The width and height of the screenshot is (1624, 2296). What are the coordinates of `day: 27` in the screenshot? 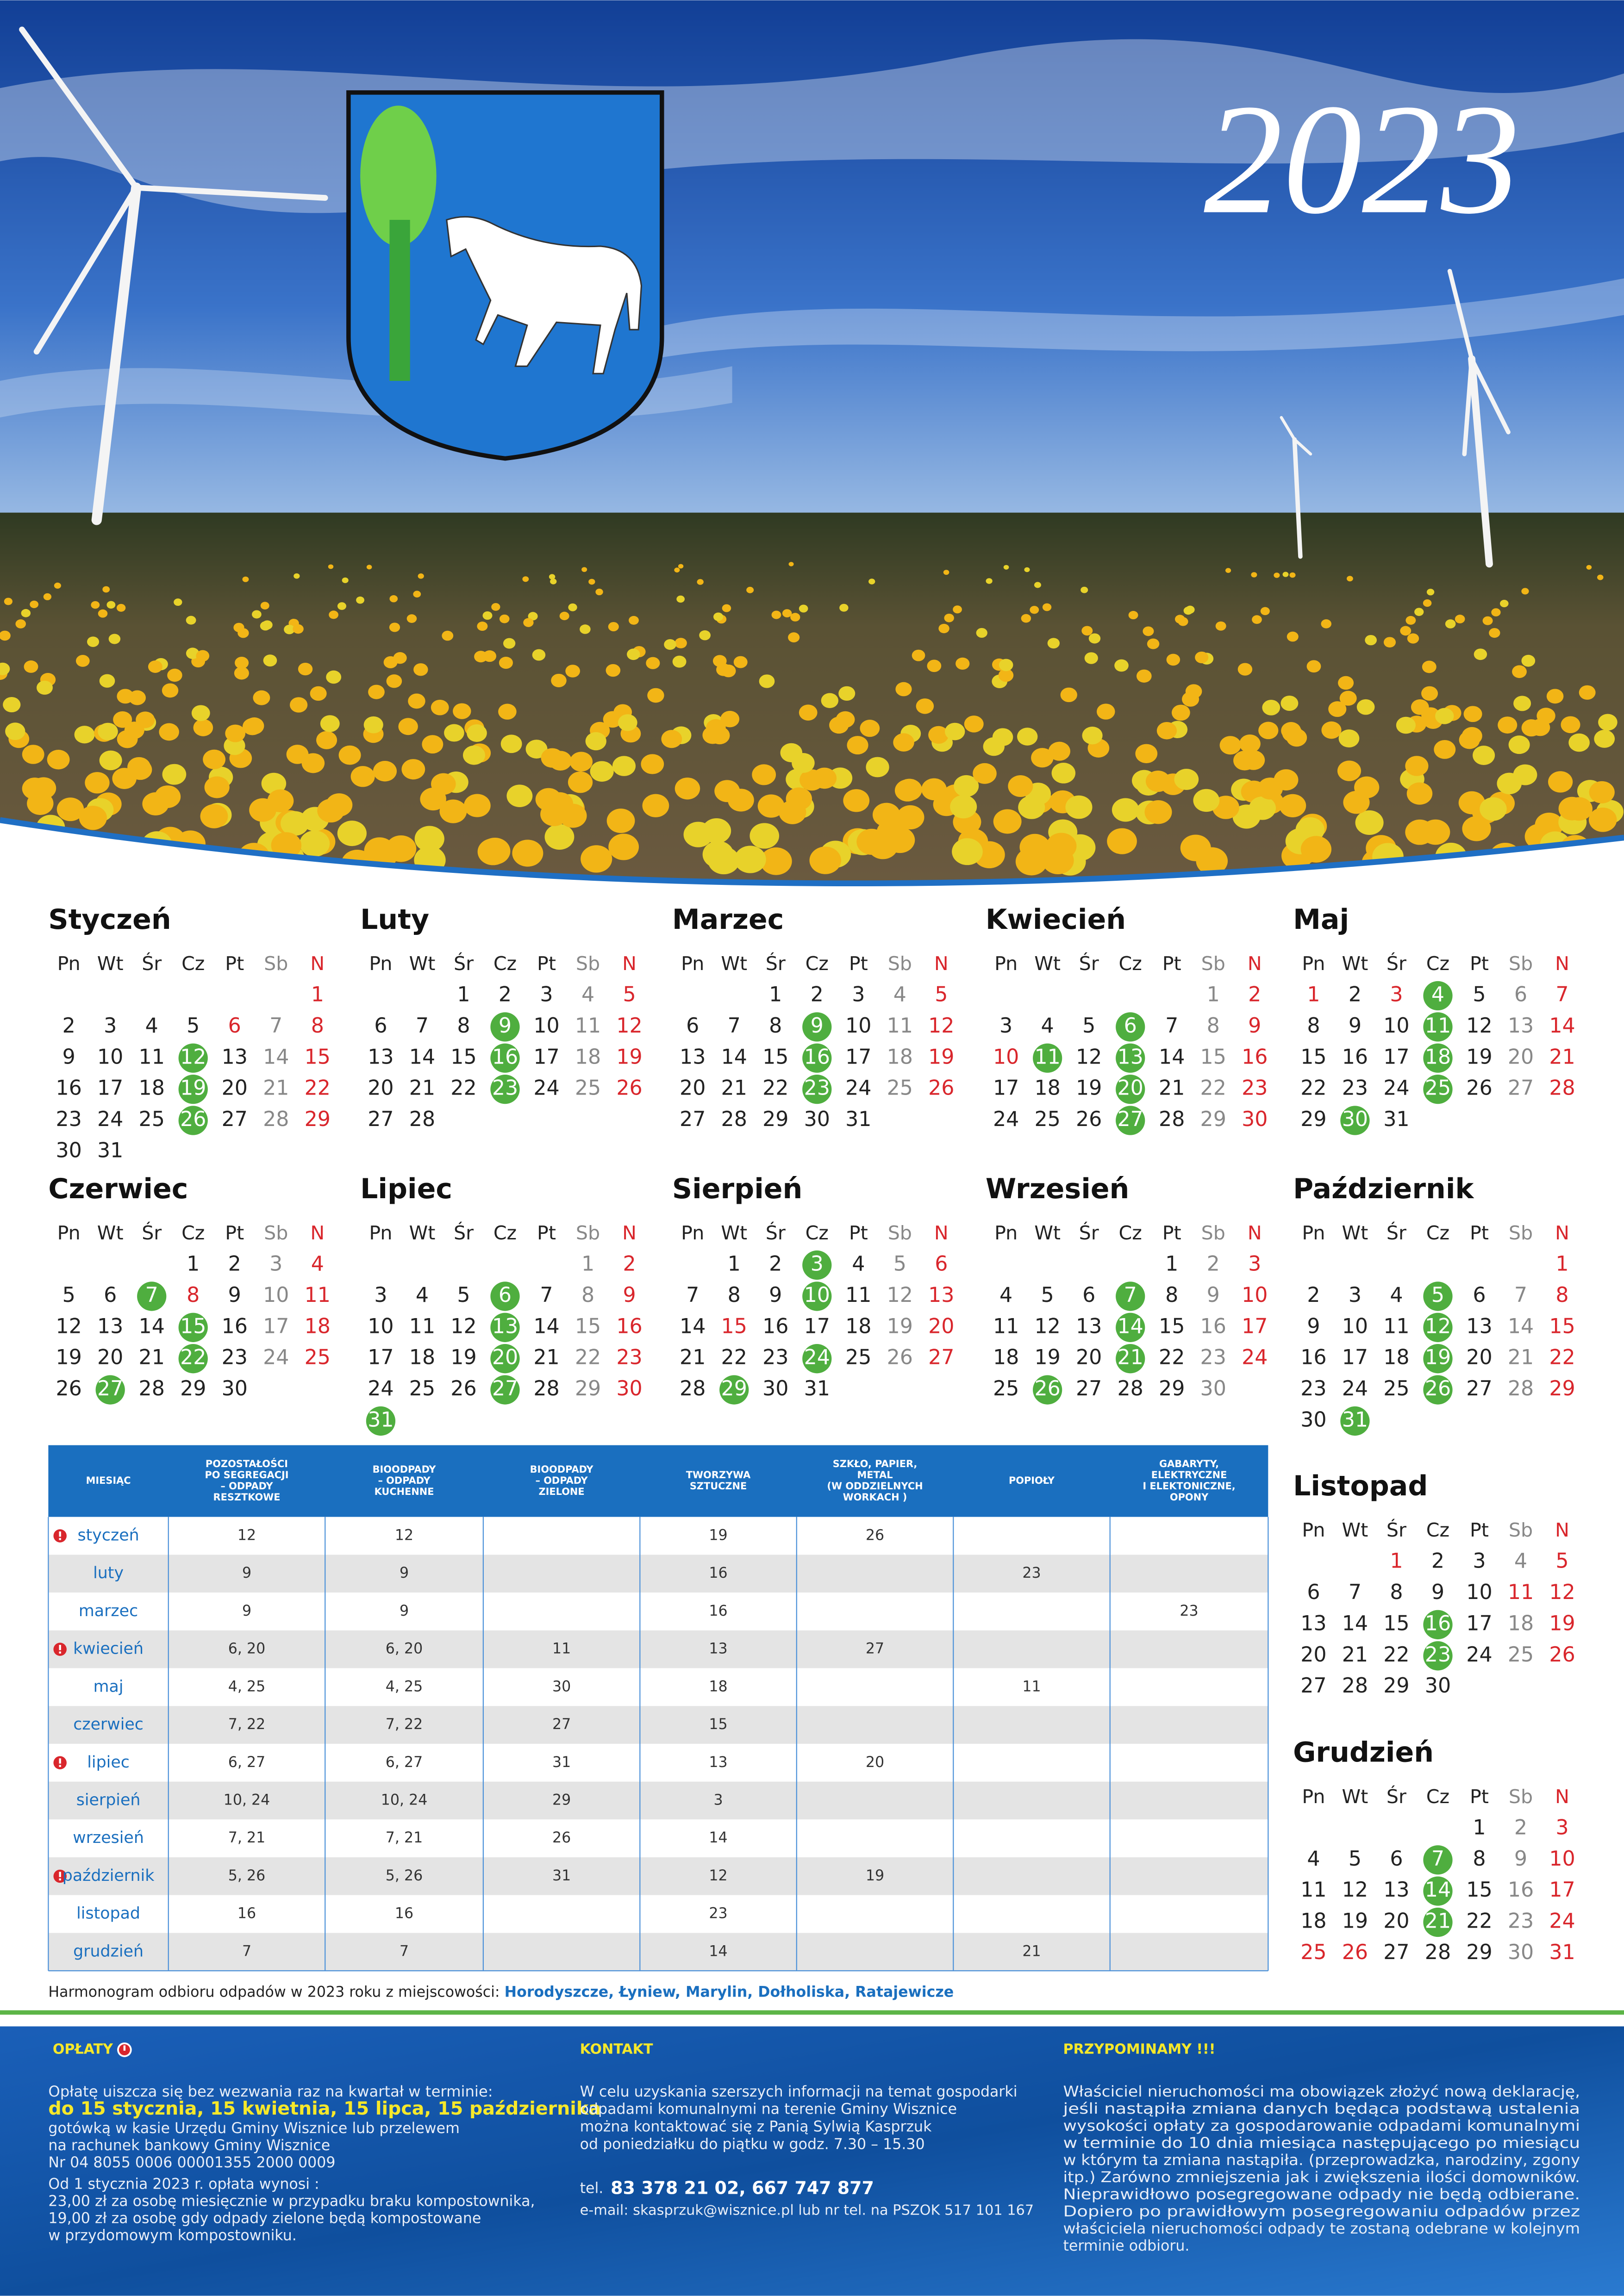 It's located at (1521, 1088).